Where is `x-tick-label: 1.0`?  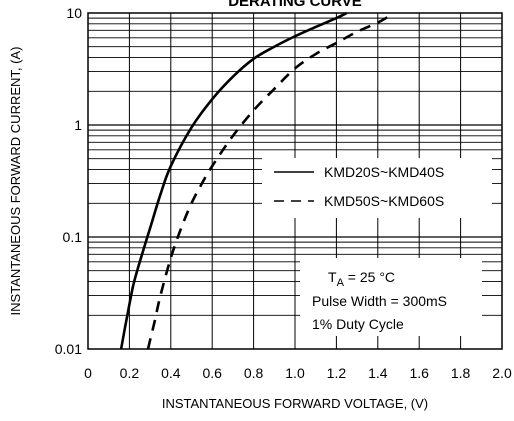
x-tick-label: 1.0 is located at coordinates (295, 373).